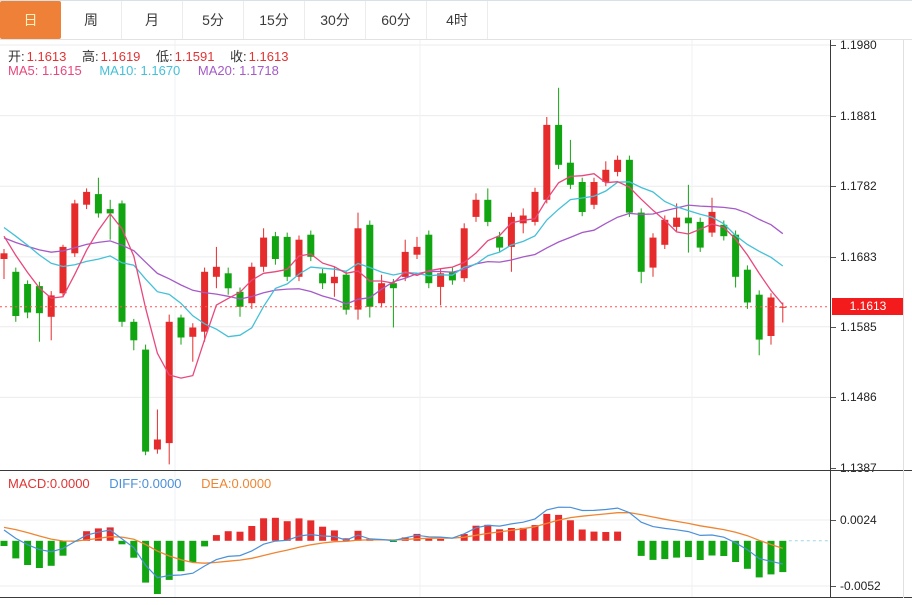 This screenshot has width=912, height=605. Describe the element at coordinates (152, 20) in the screenshot. I see `tab-monthly: 月` at that location.